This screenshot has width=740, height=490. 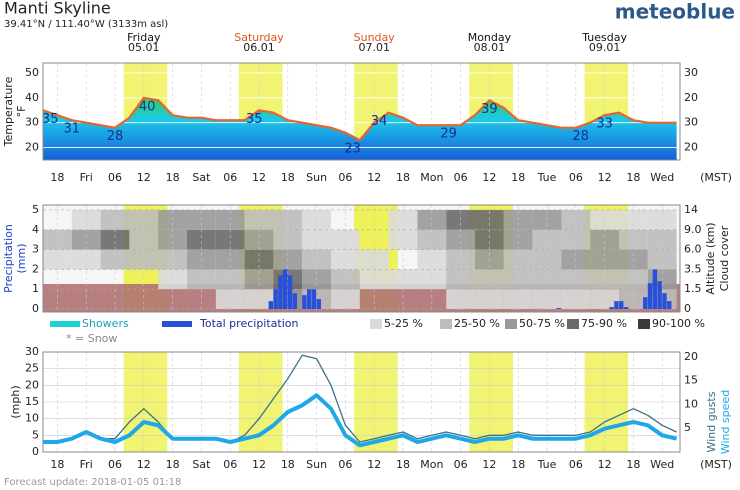 I want to click on y2-tick-label: 1.5, so click(x=693, y=288).